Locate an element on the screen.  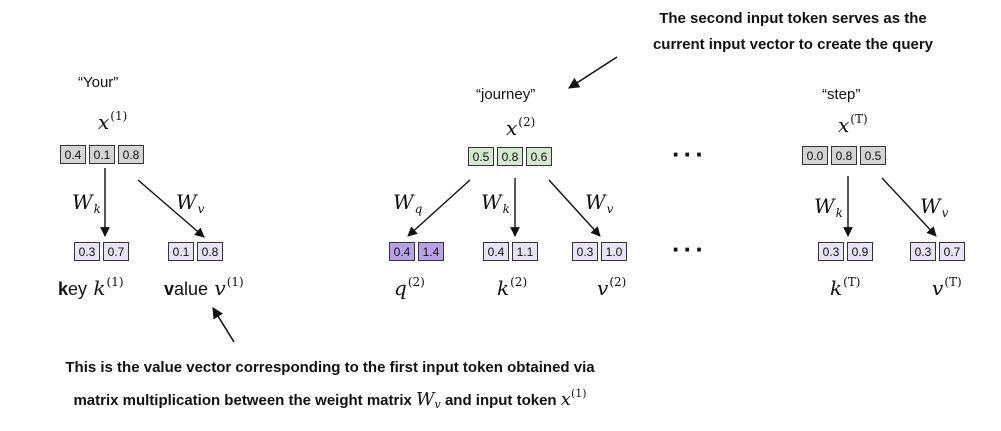
xT-vector: 0.0 0.8 0.5 is located at coordinates (844, 155).